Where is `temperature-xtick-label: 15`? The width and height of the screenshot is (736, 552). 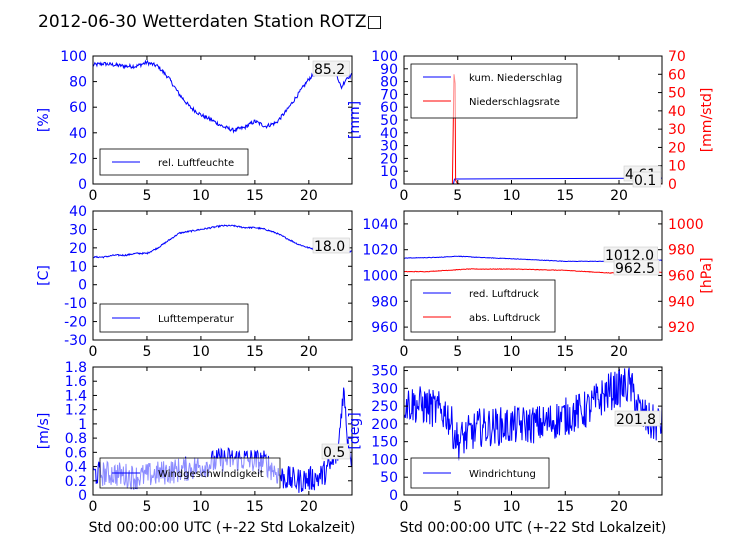 temperature-xtick-label: 15 is located at coordinates (255, 352).